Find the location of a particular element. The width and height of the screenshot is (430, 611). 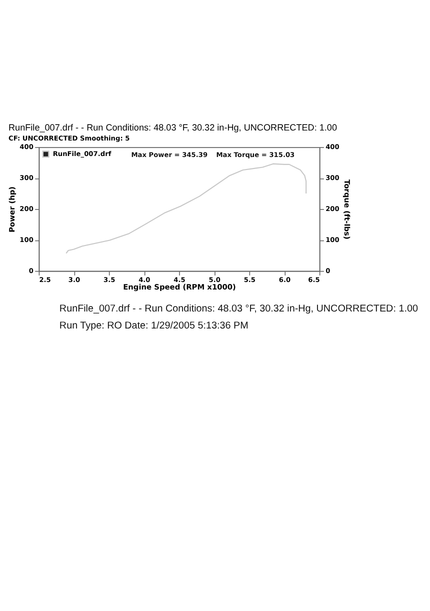

chart-title: RunFile_007.drf - - Run Conditions: 48.03 °F, 30.32 in-Hg, UNCORRECTED: 1.00 is located at coordinates (173, 127).